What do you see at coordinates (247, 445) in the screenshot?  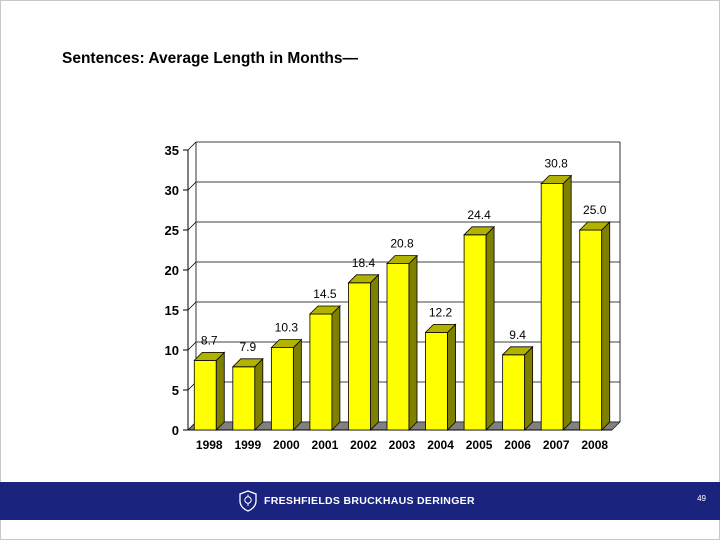 I see `x-tick-label: 1999` at bounding box center [247, 445].